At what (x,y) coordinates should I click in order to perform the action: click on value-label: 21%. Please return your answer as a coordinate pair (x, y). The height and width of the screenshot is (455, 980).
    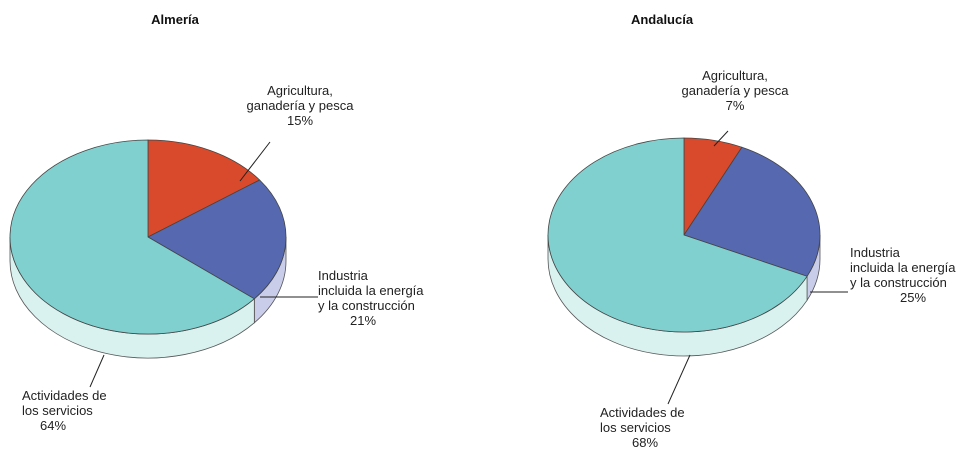
    Looking at the image, I should click on (363, 320).